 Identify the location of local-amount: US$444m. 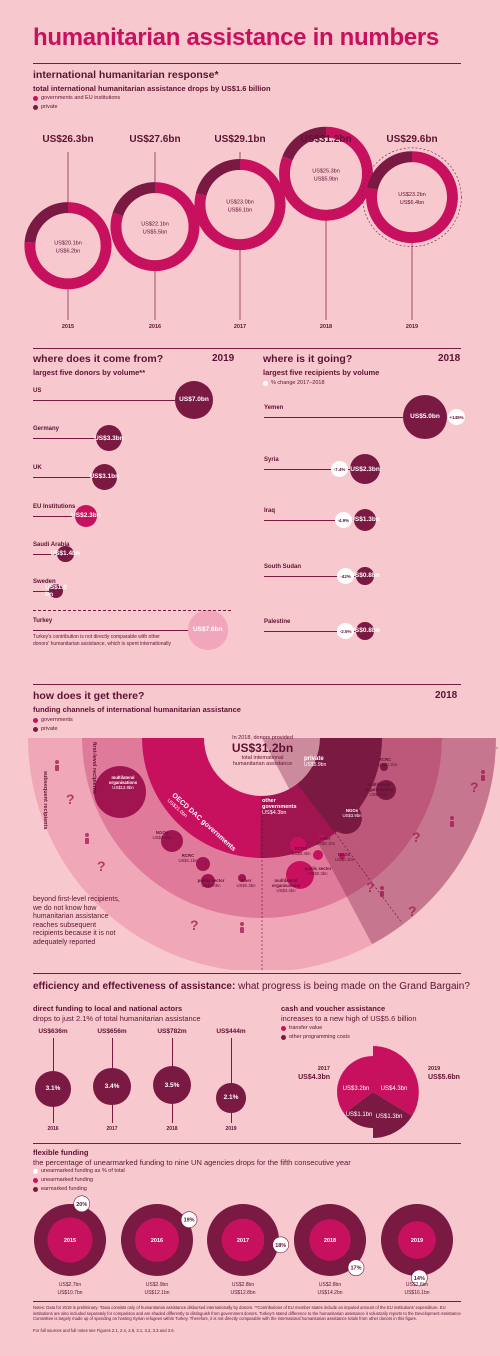
(231, 1031).